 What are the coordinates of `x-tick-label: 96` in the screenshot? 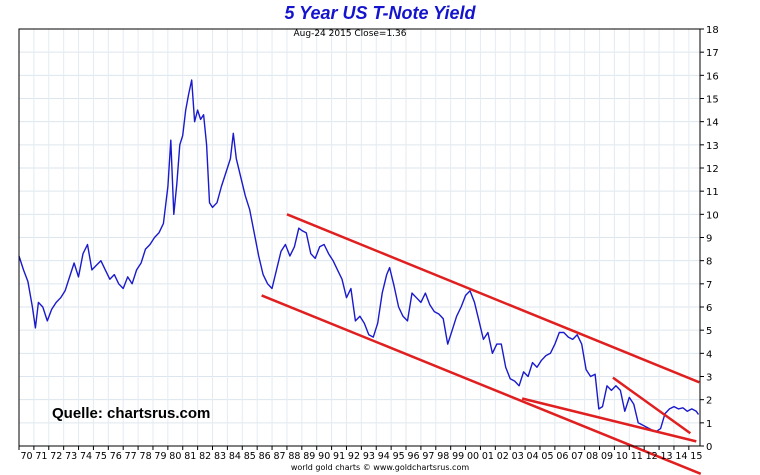 It's located at (413, 456).